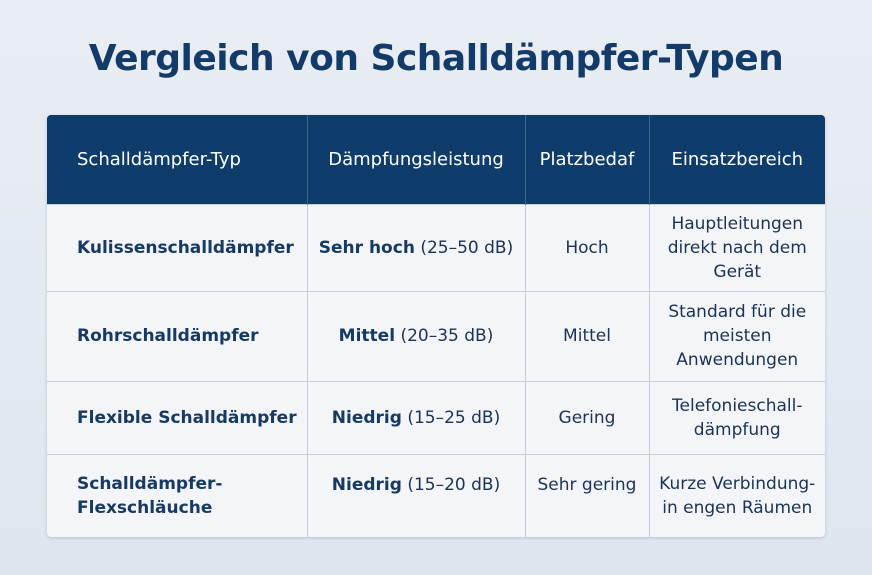 The image size is (872, 575). What do you see at coordinates (737, 417) in the screenshot?
I see `cell-usage: Telefonieschall-dämpfung` at bounding box center [737, 417].